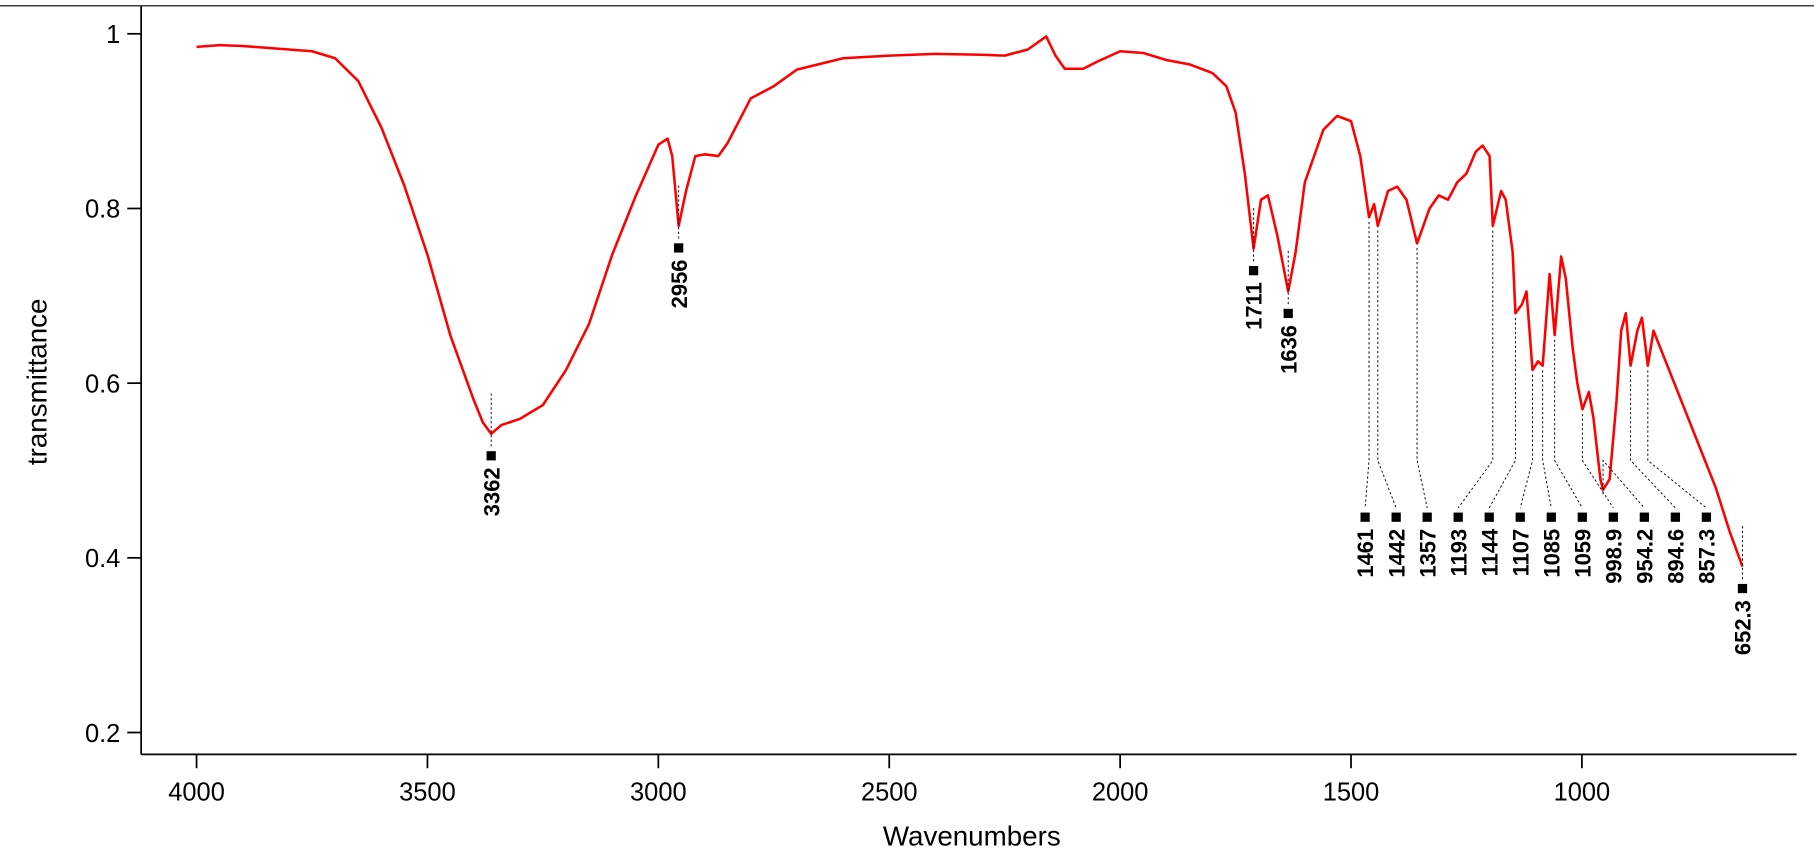 This screenshot has height=862, width=1814. Describe the element at coordinates (1427, 553) in the screenshot. I see `peak-label: 1357` at that location.